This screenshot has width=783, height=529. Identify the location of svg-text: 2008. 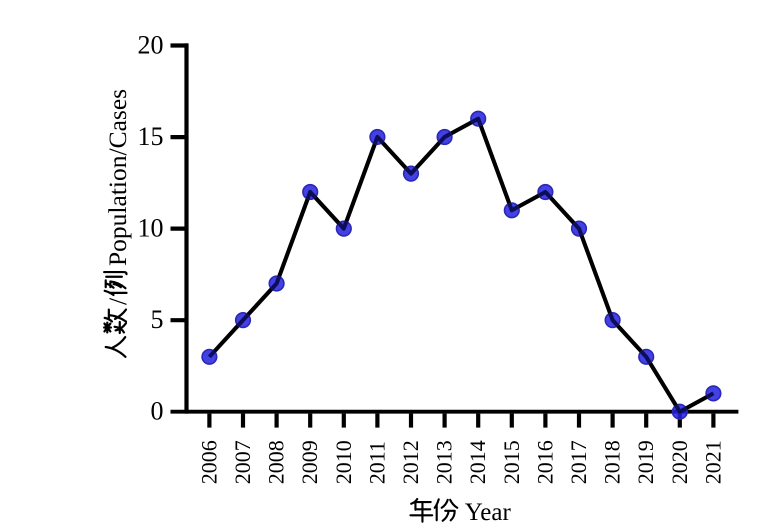
(276, 462).